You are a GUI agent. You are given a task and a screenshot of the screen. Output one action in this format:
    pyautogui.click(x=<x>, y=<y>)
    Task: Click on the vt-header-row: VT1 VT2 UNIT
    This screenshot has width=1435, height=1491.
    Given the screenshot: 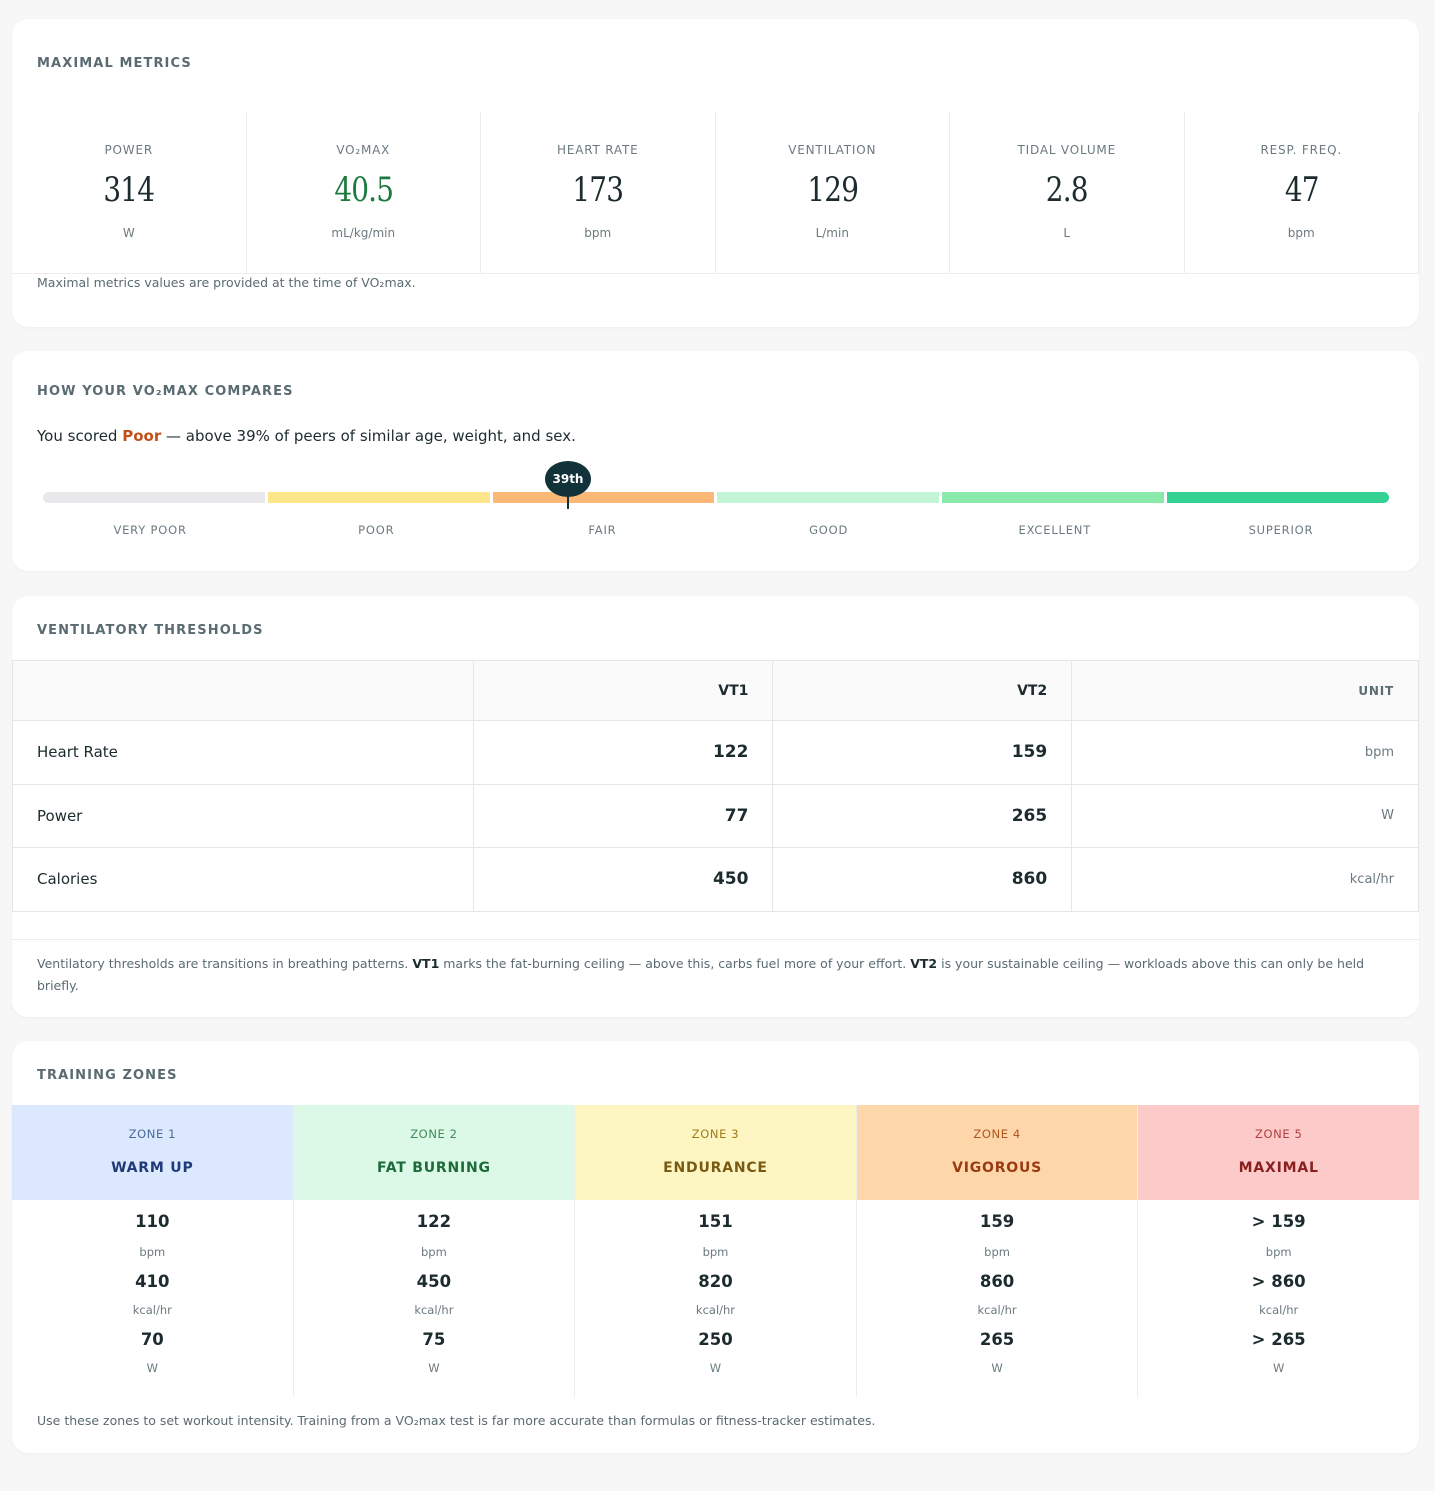 What is the action you would take?
    pyautogui.click(x=715, y=690)
    